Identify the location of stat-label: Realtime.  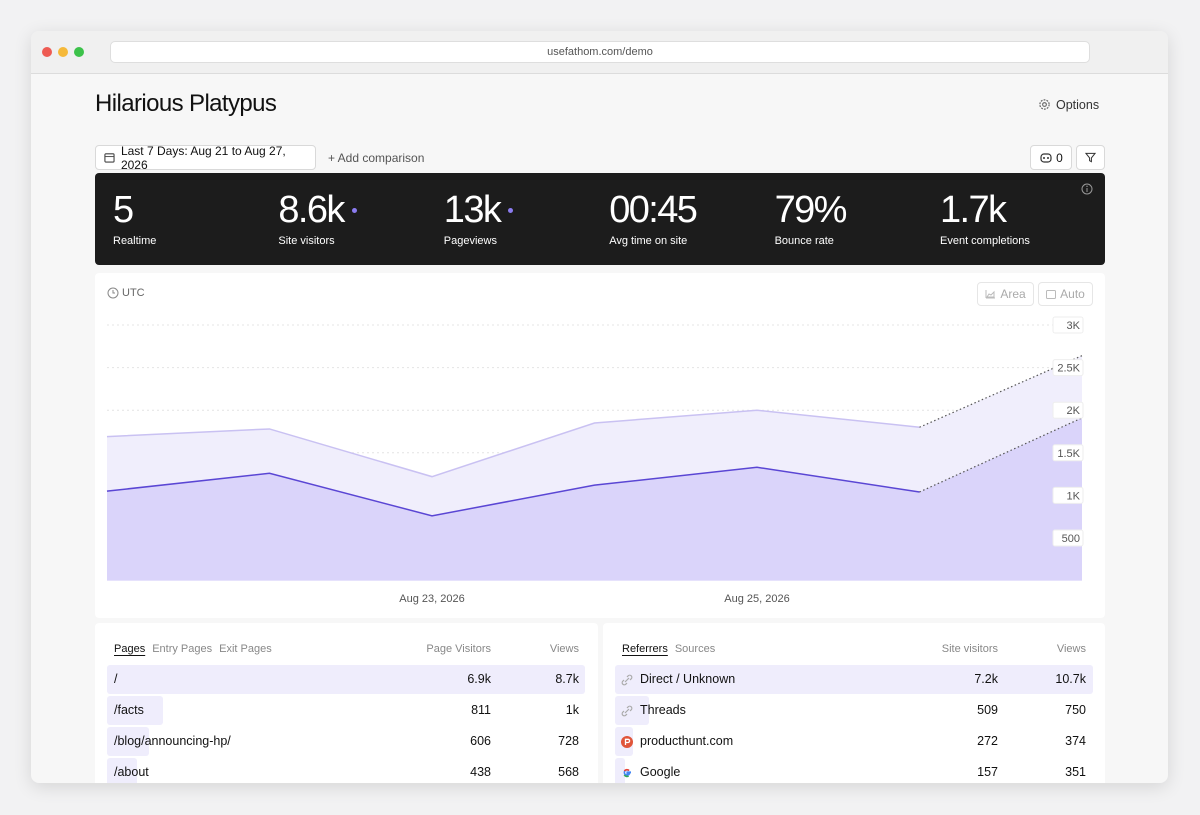
(135, 241).